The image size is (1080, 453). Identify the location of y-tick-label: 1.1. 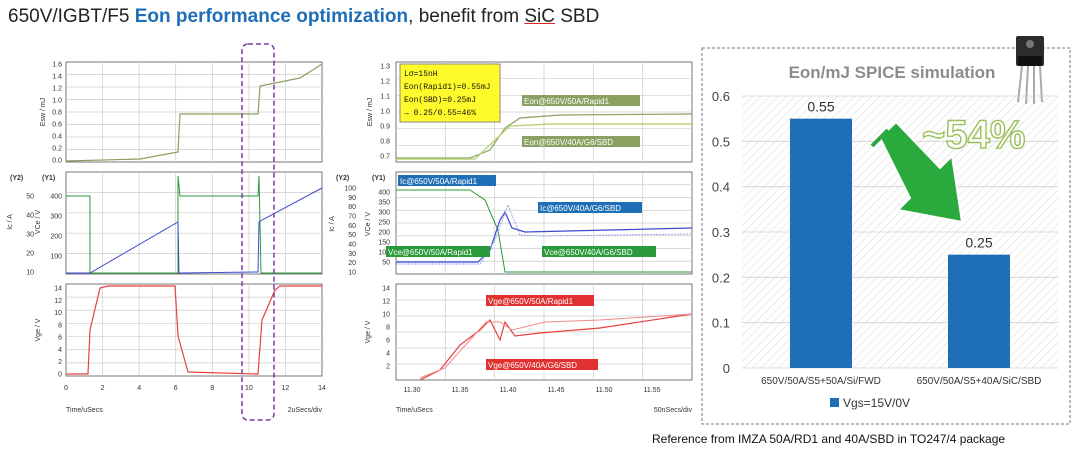
(385, 97).